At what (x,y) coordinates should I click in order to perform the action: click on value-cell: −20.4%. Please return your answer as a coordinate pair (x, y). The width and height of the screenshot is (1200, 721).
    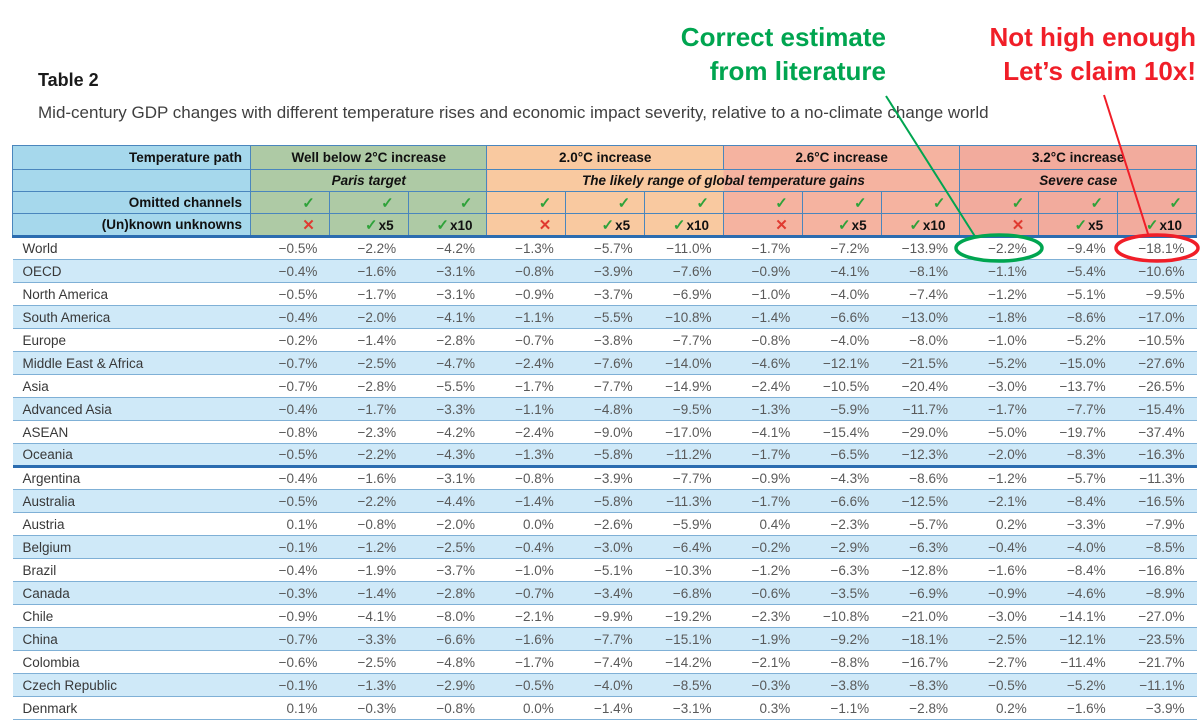
    Looking at the image, I should click on (920, 386).